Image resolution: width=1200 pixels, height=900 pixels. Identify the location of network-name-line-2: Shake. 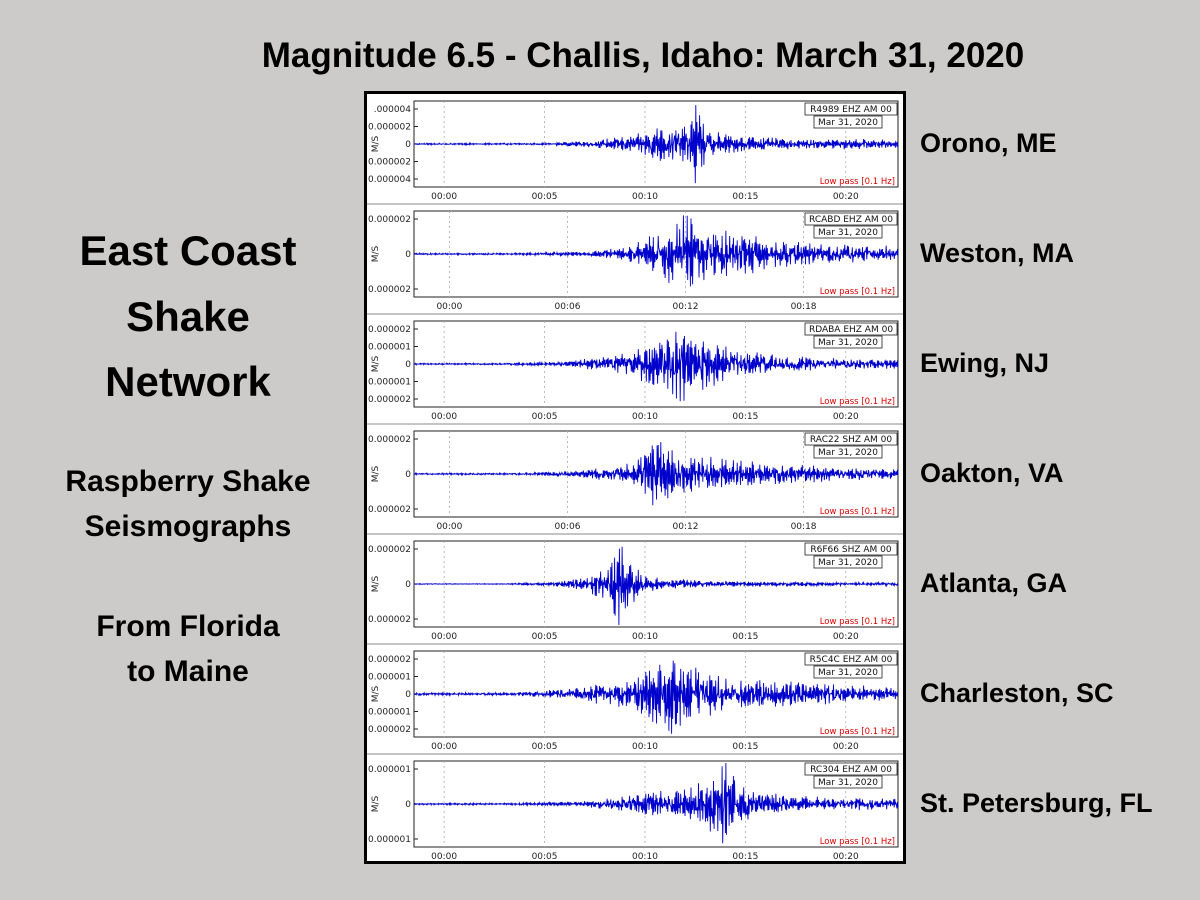
(188, 316).